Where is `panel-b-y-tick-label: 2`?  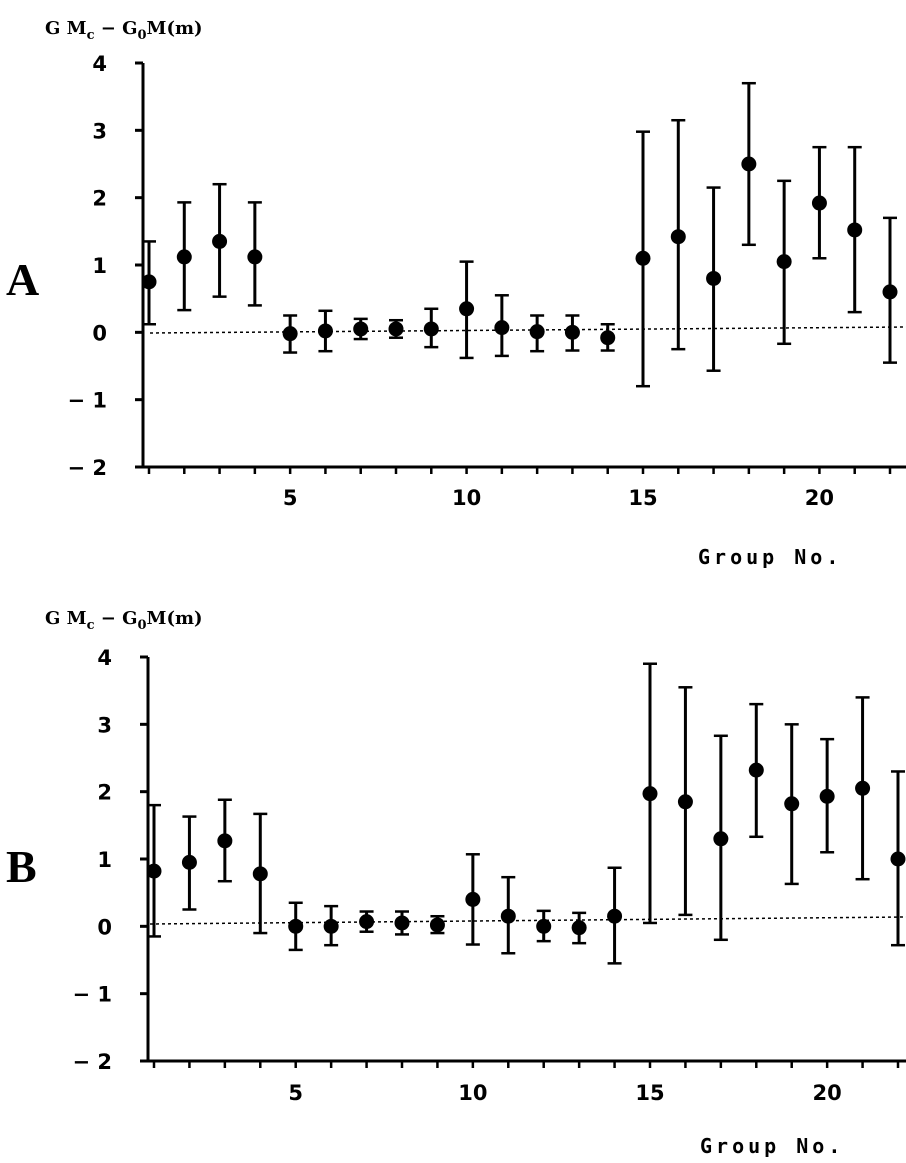 panel-b-y-tick-label: 2 is located at coordinates (104, 793).